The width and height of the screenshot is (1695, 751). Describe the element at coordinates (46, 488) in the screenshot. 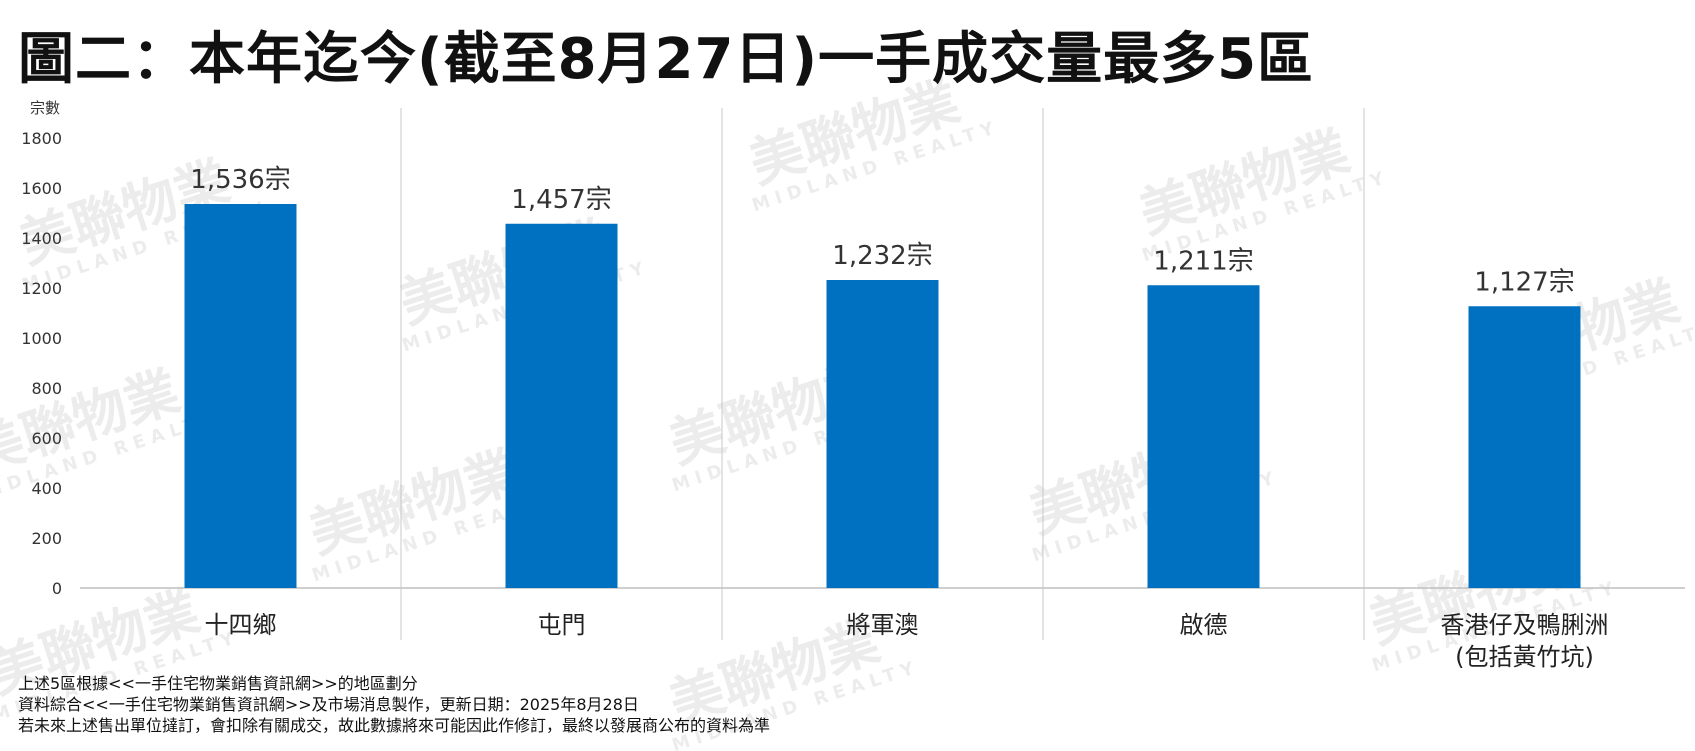

I see `y-tick-label: 400` at that location.